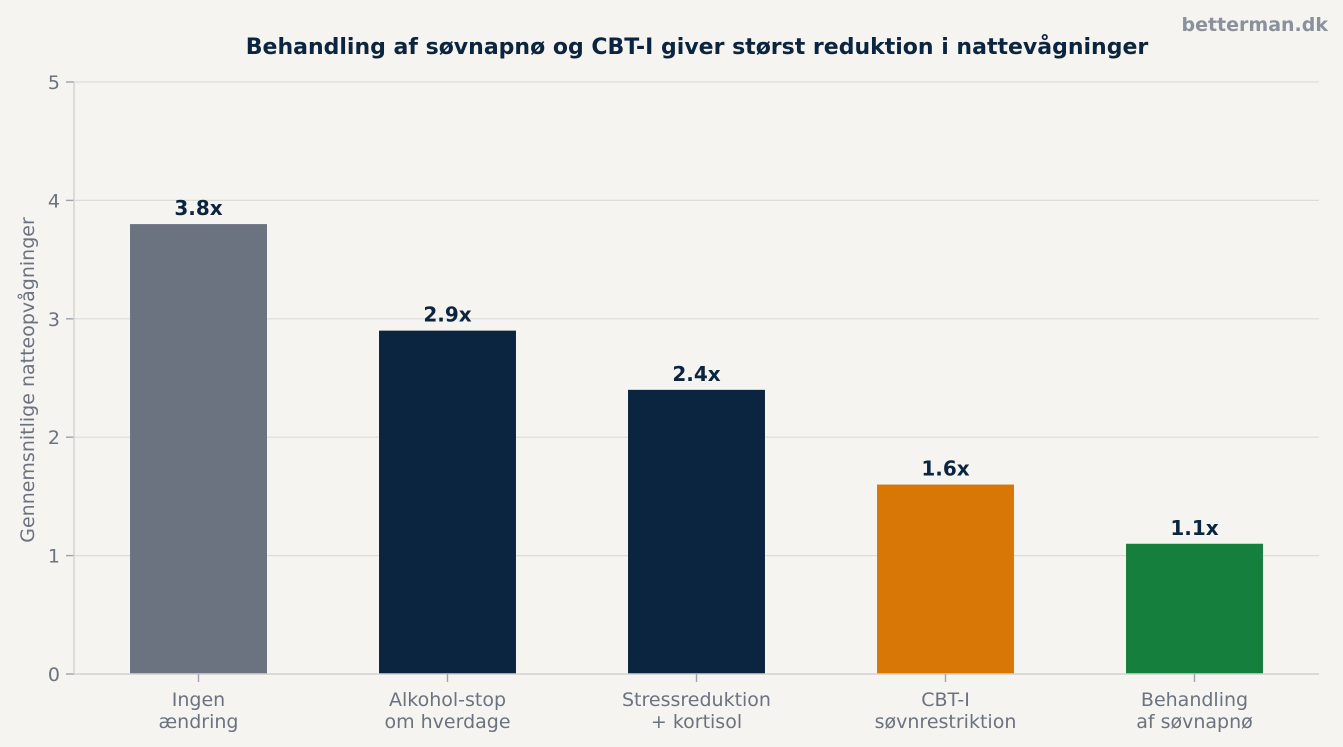 This screenshot has height=747, width=1343. What do you see at coordinates (945, 469) in the screenshot?
I see `data-label: 1.6x` at bounding box center [945, 469].